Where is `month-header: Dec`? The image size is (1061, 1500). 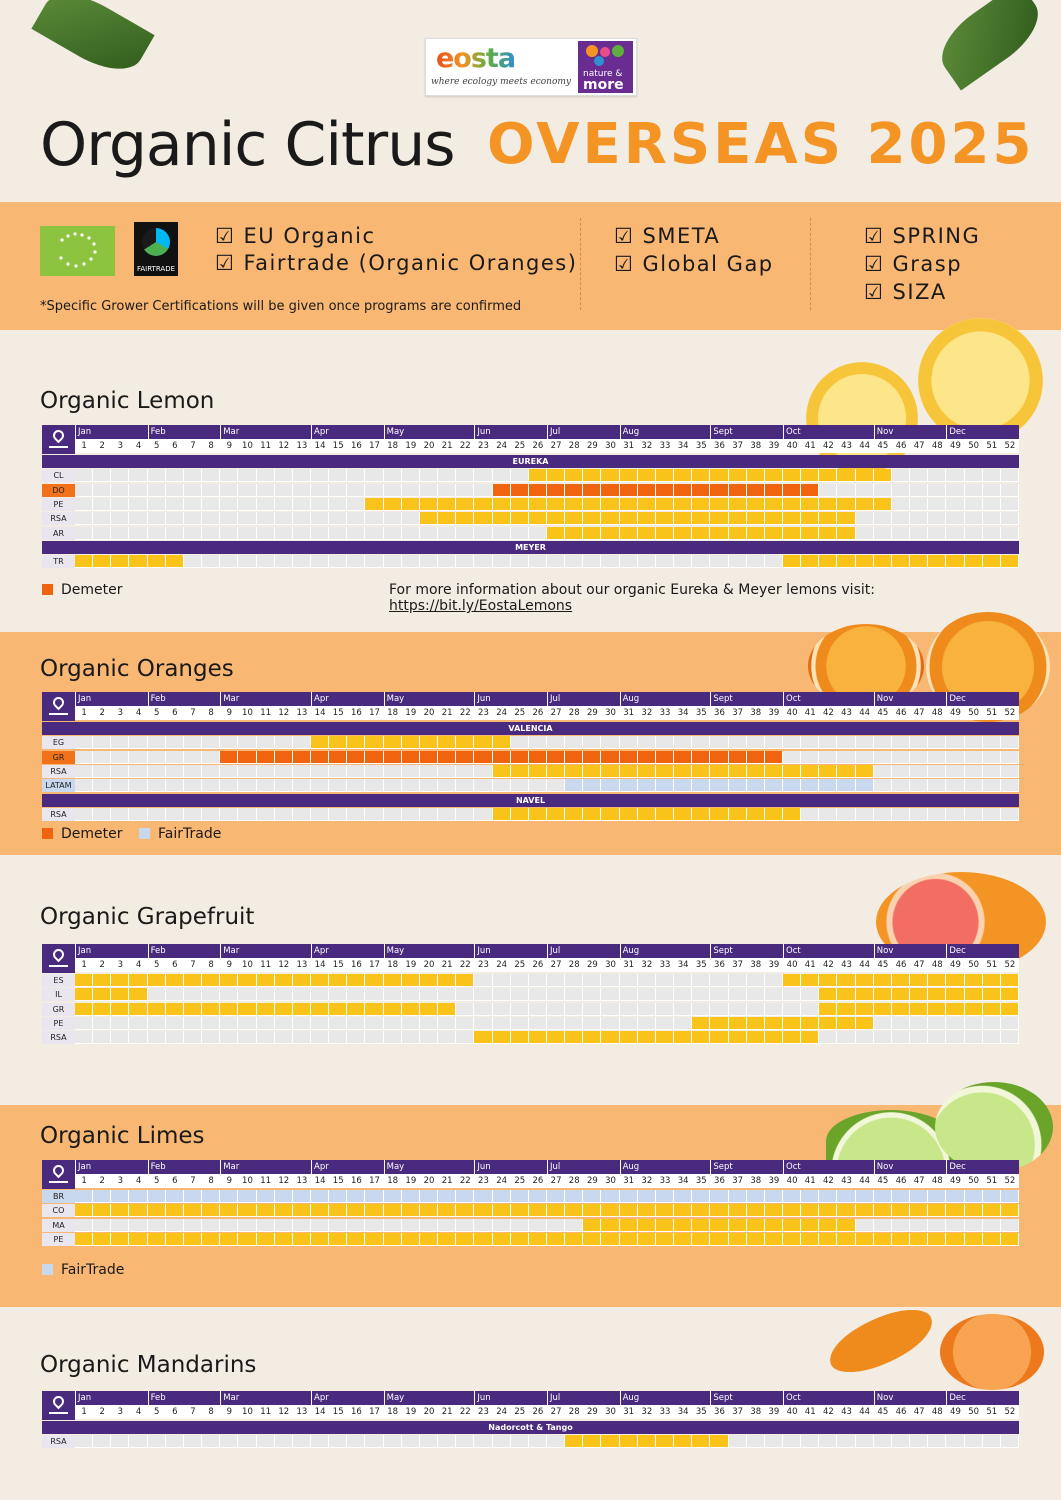 month-header: Dec is located at coordinates (982, 951).